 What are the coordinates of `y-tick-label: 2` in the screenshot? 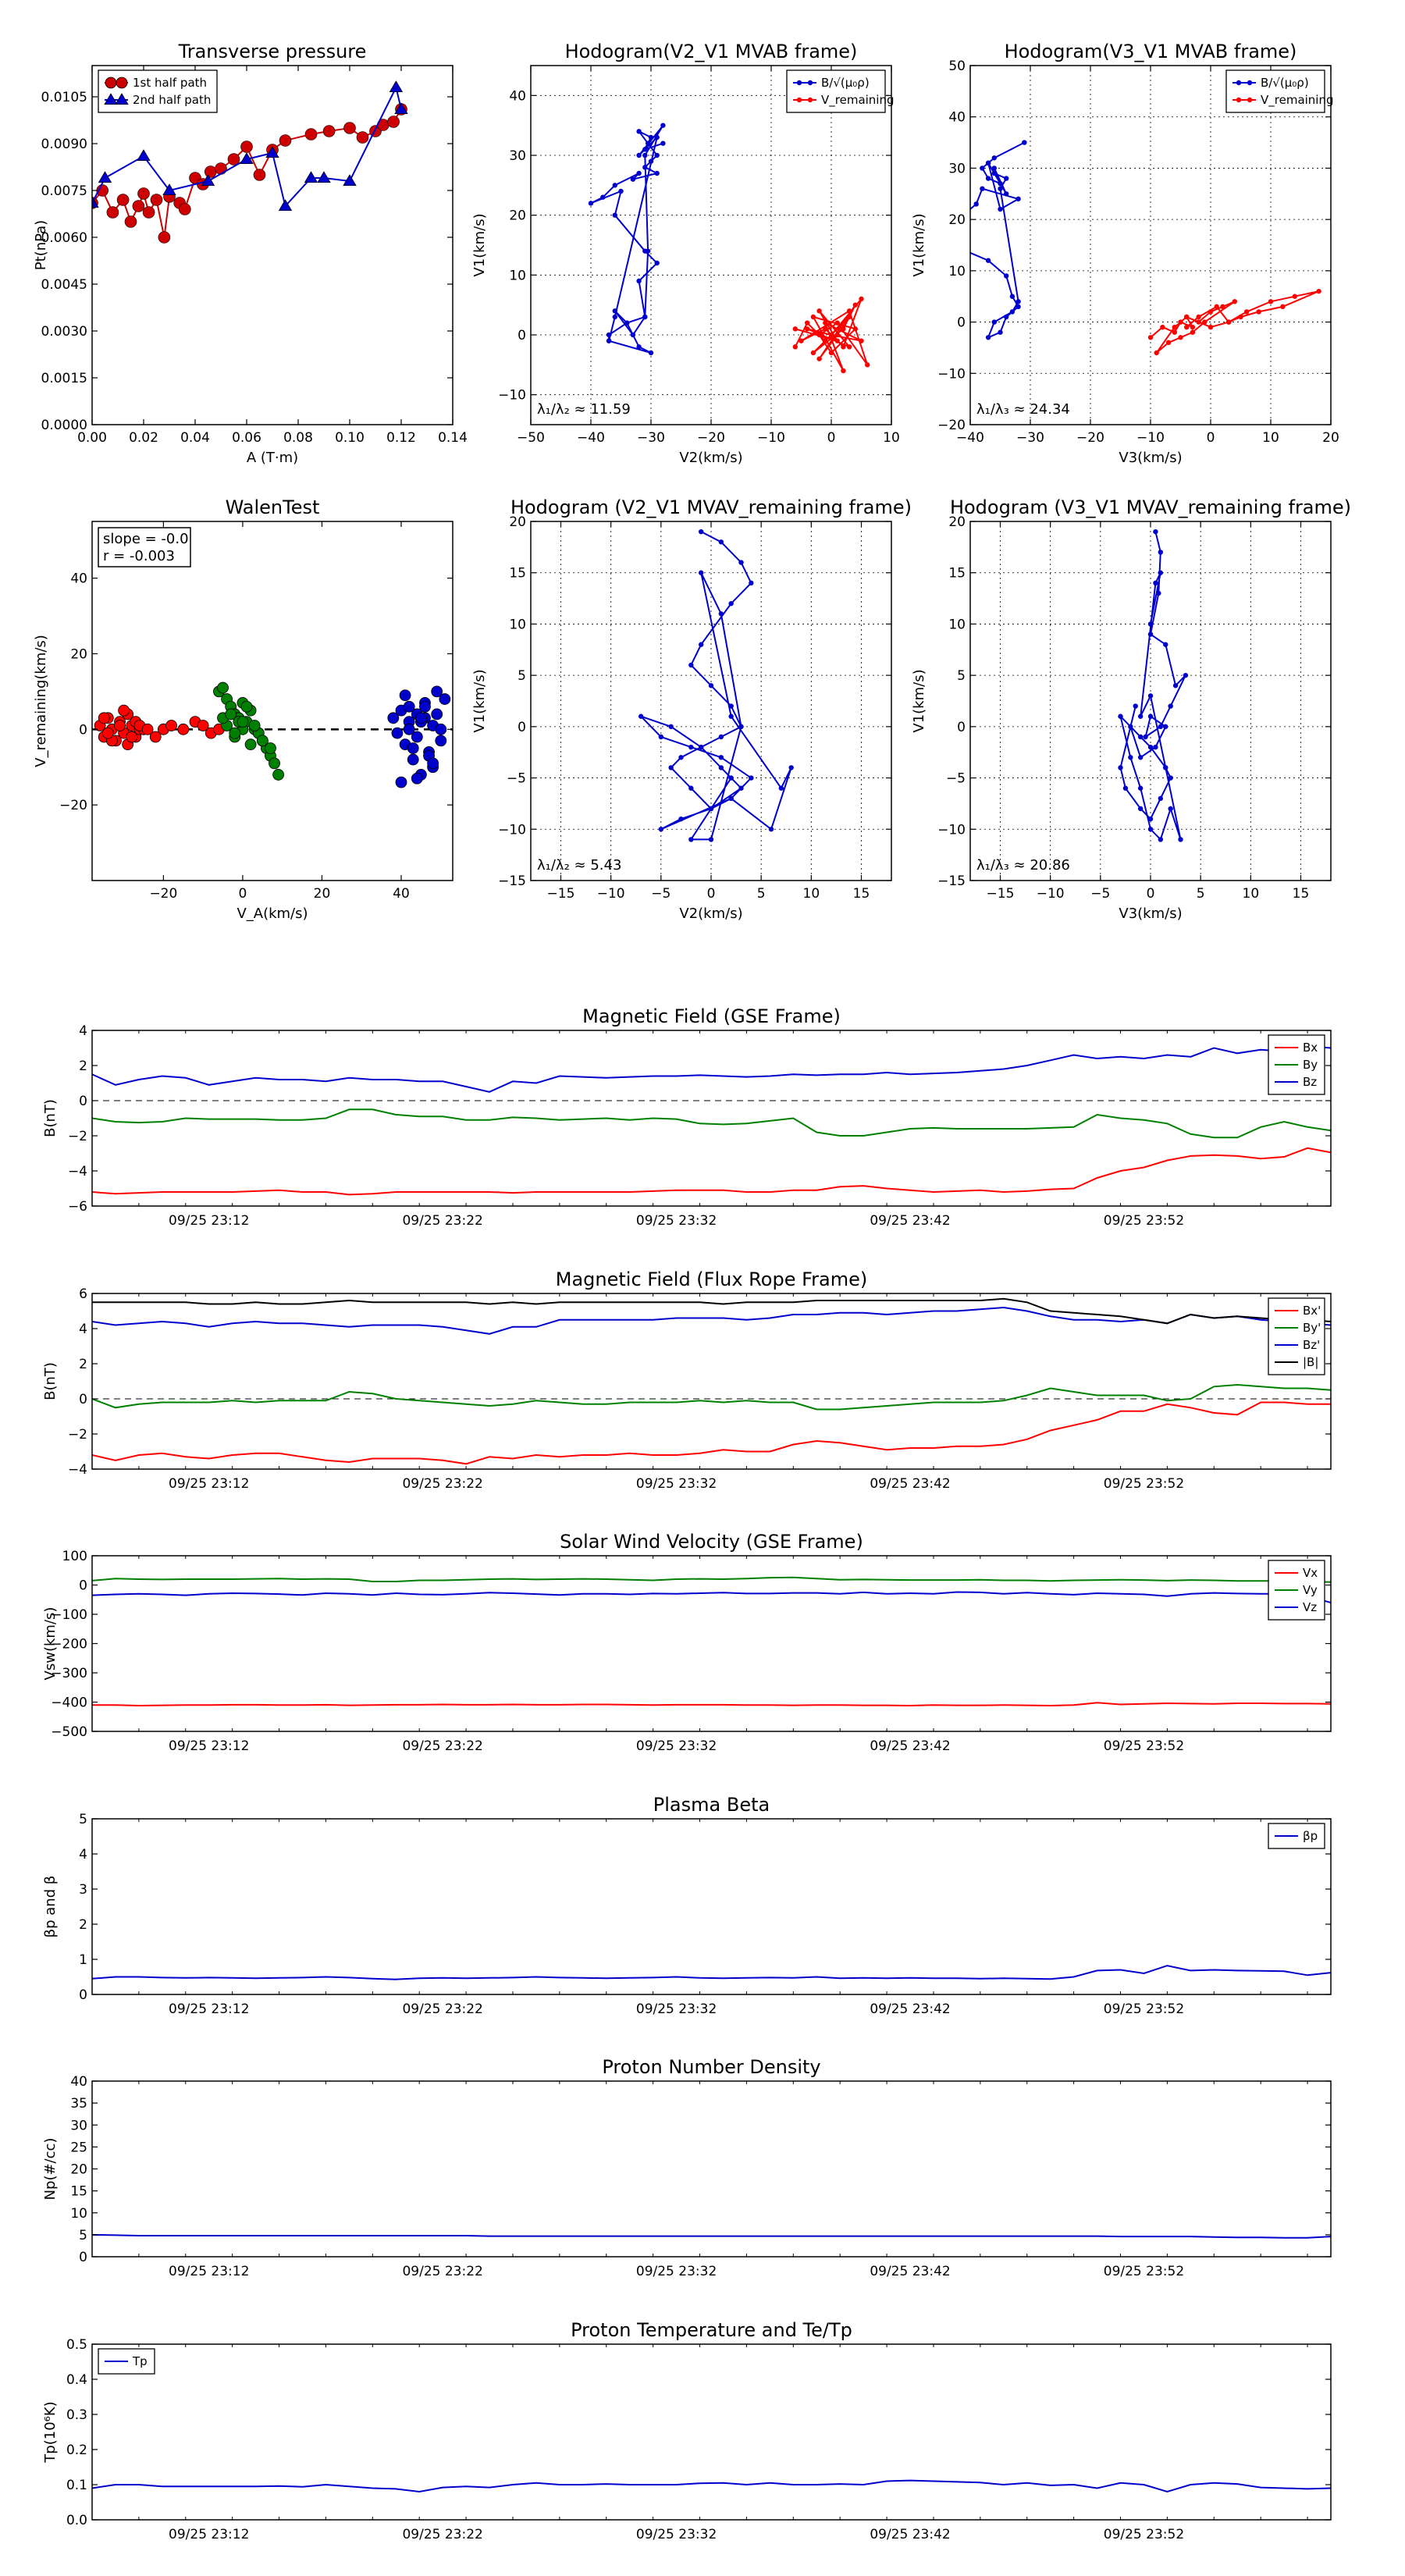 It's located at (83, 1925).